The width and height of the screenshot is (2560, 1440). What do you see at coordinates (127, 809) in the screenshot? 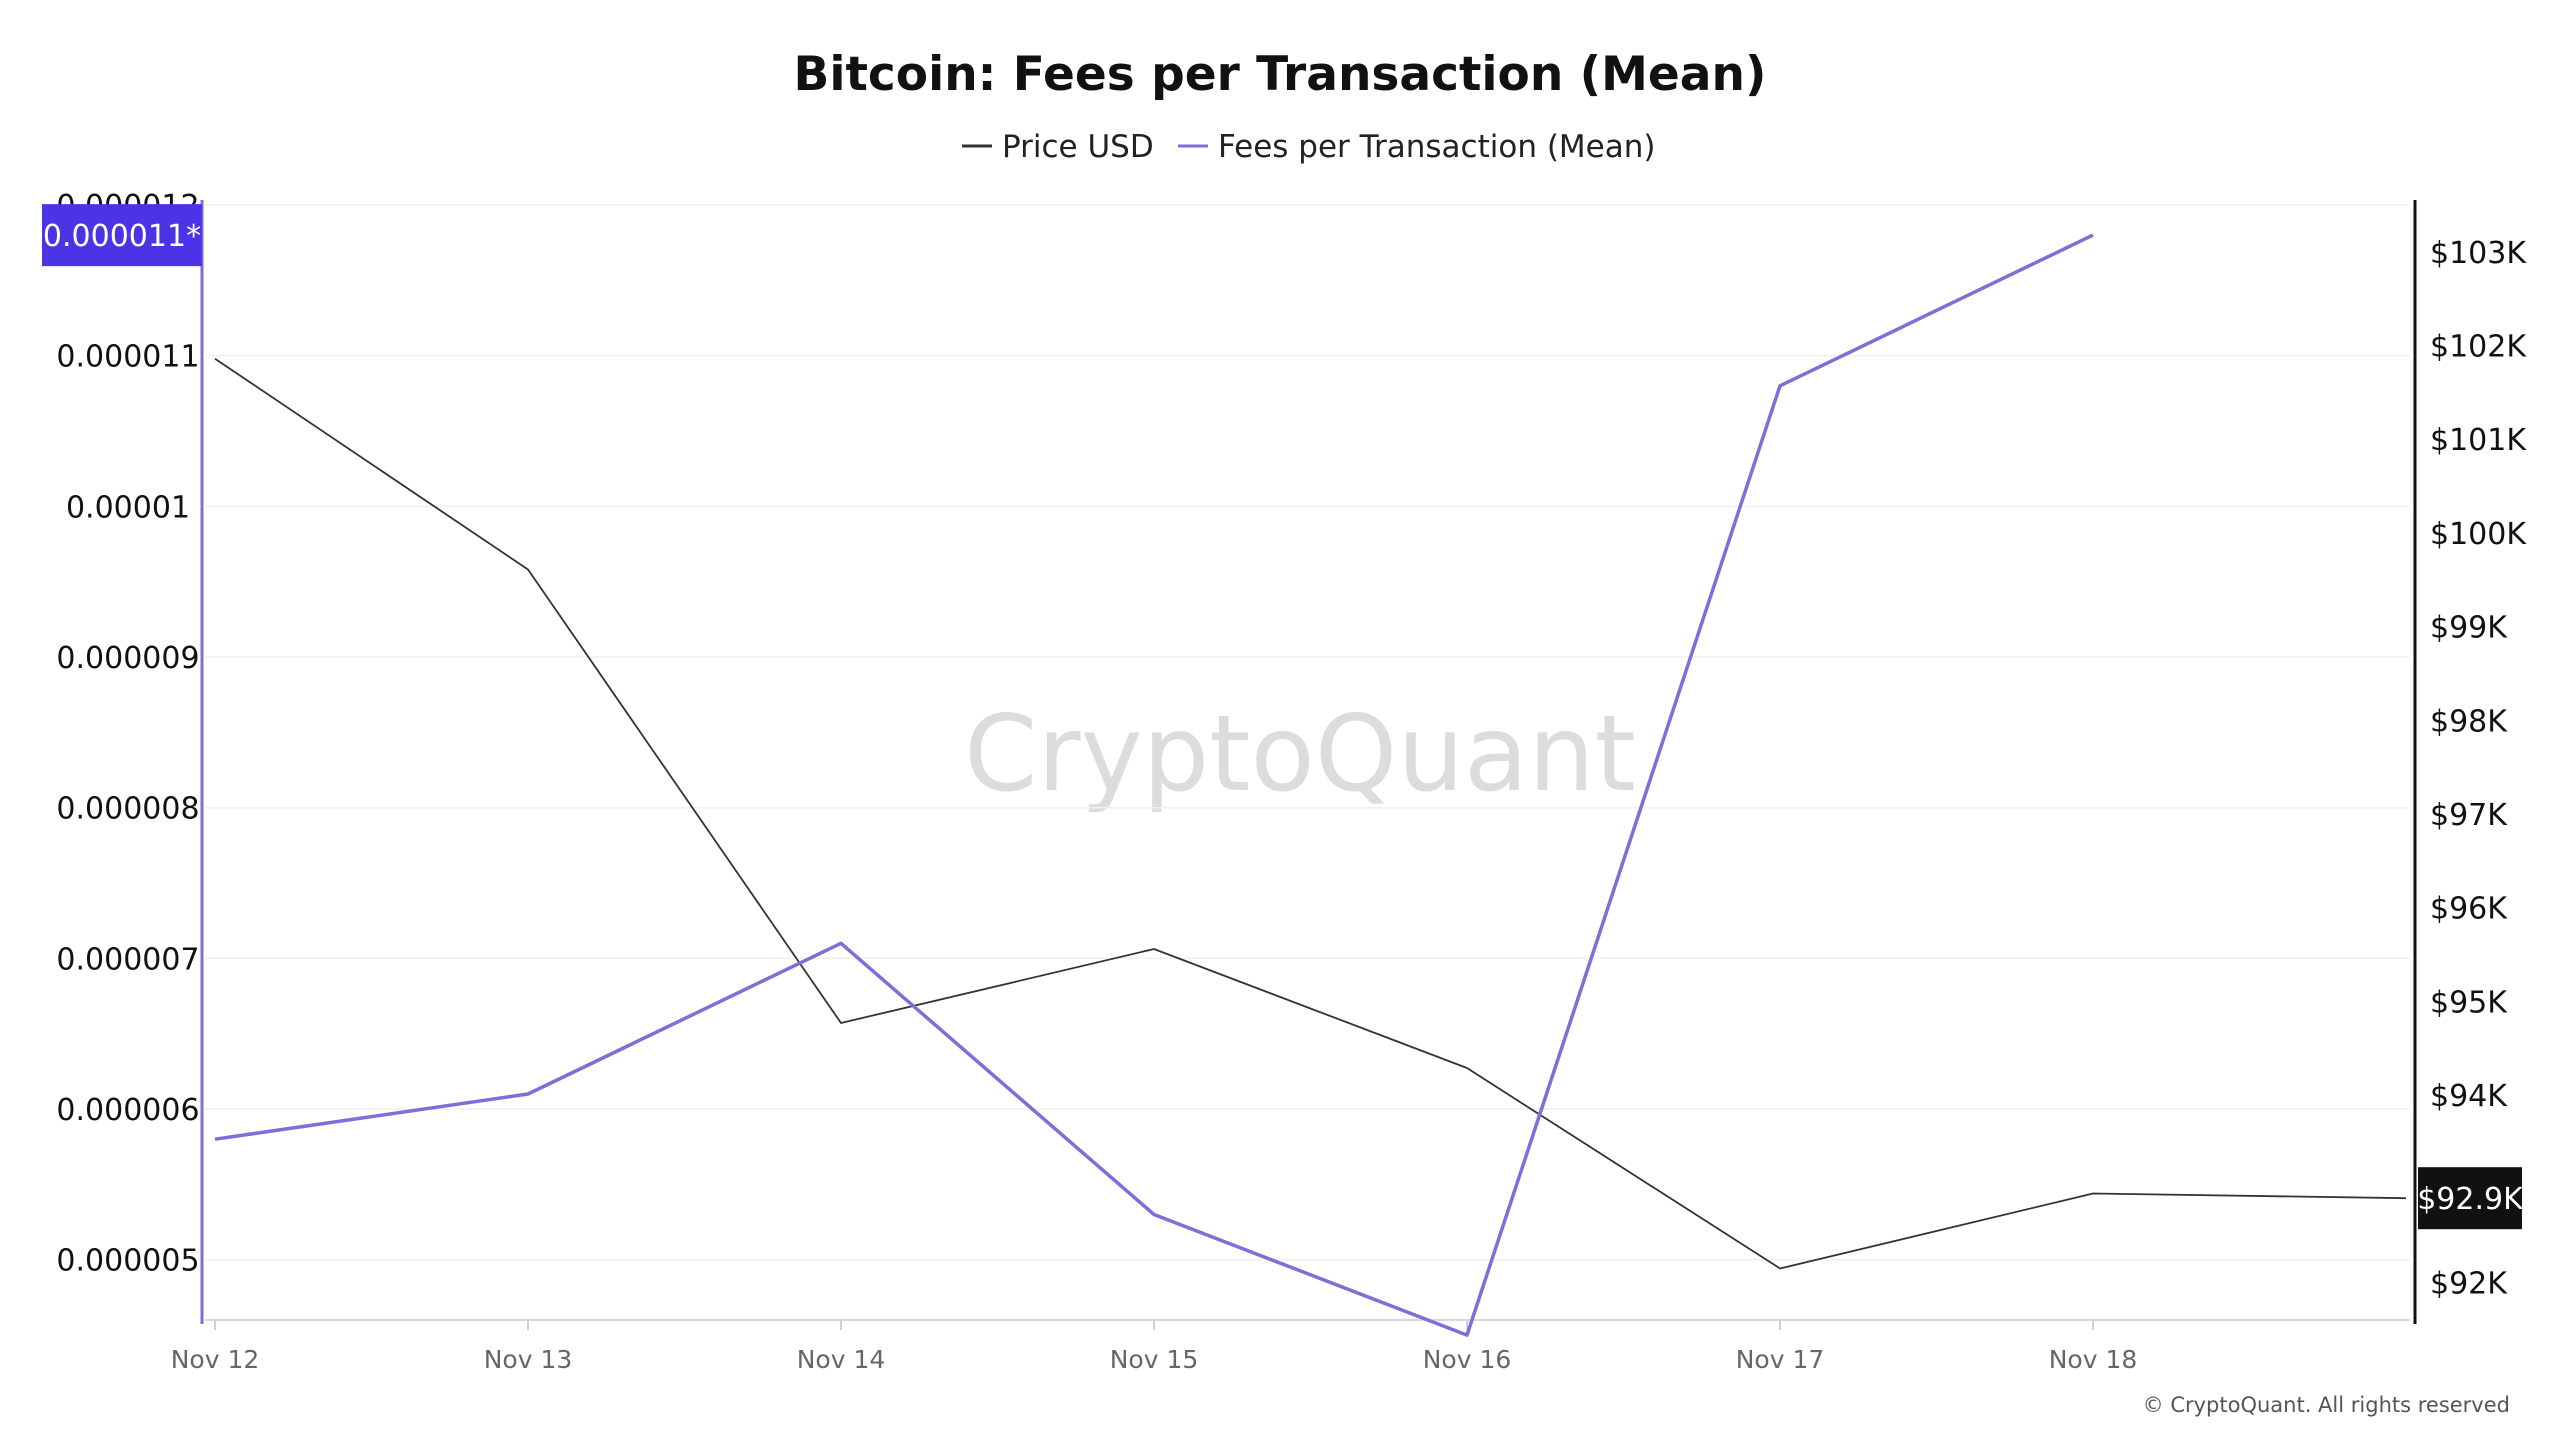
I see `left-tick-label: 0.000008` at bounding box center [127, 809].